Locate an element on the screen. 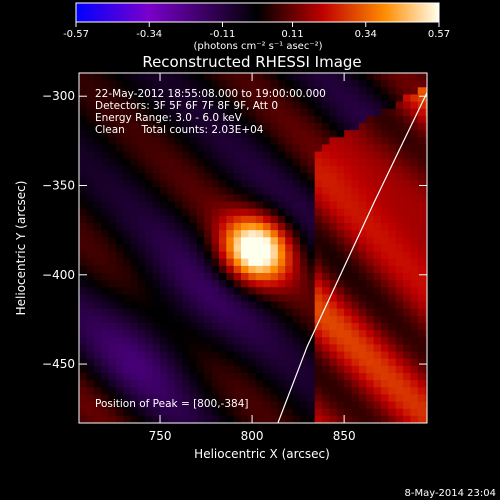 The width and height of the screenshot is (500, 500). colorbar-unit-label: (photons cm⁻² s⁻¹ asec⁻²) is located at coordinates (257, 46).